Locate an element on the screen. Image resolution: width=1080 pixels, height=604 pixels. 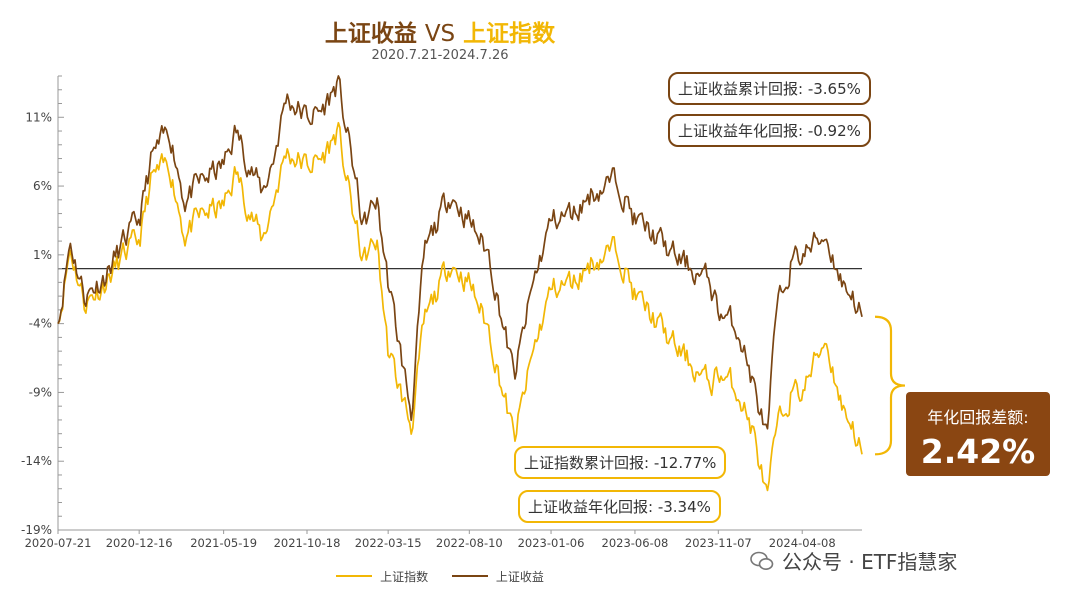
y-tick-label: -19% is located at coordinates (36, 530).